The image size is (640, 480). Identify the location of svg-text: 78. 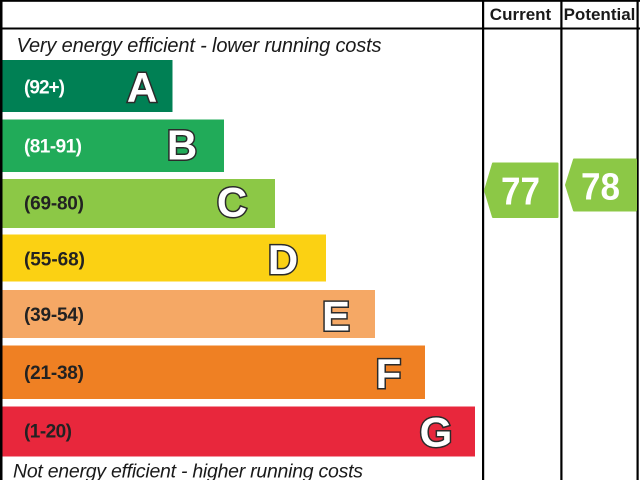
(600, 188).